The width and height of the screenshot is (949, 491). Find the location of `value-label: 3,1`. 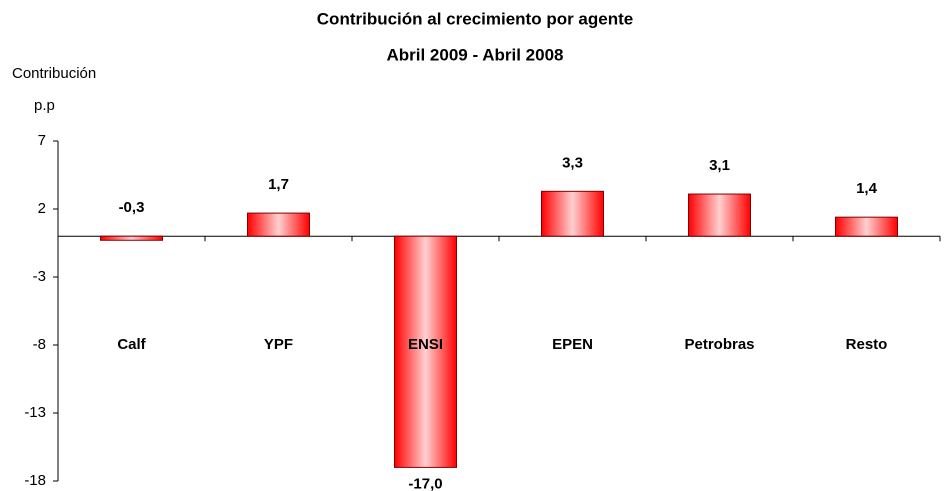

value-label: 3,1 is located at coordinates (719, 165).